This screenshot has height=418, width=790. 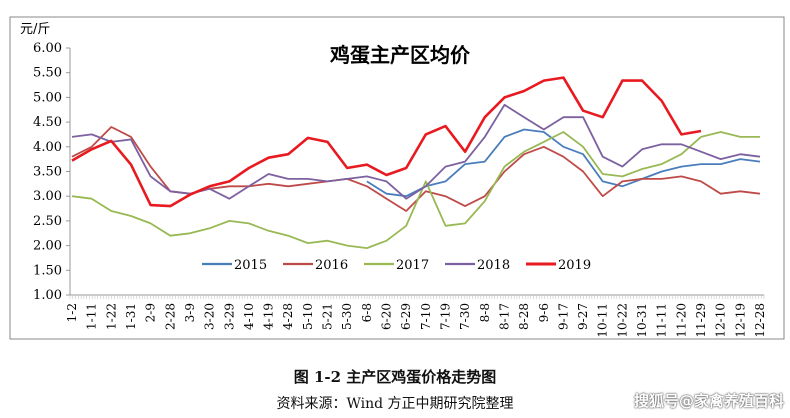 I want to click on x-tick-label: 12-28, so click(x=760, y=320).